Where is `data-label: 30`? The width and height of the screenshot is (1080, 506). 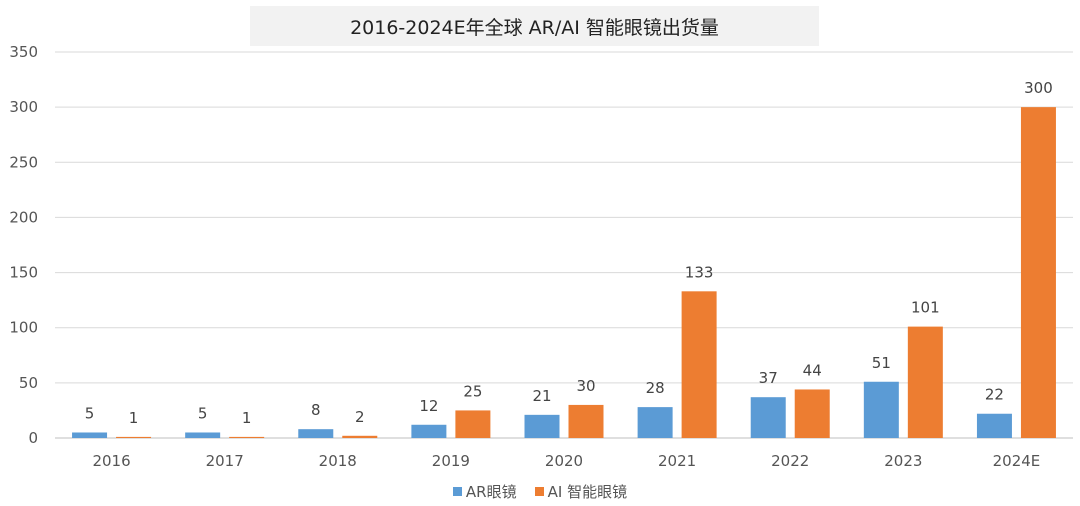 data-label: 30 is located at coordinates (585, 386).